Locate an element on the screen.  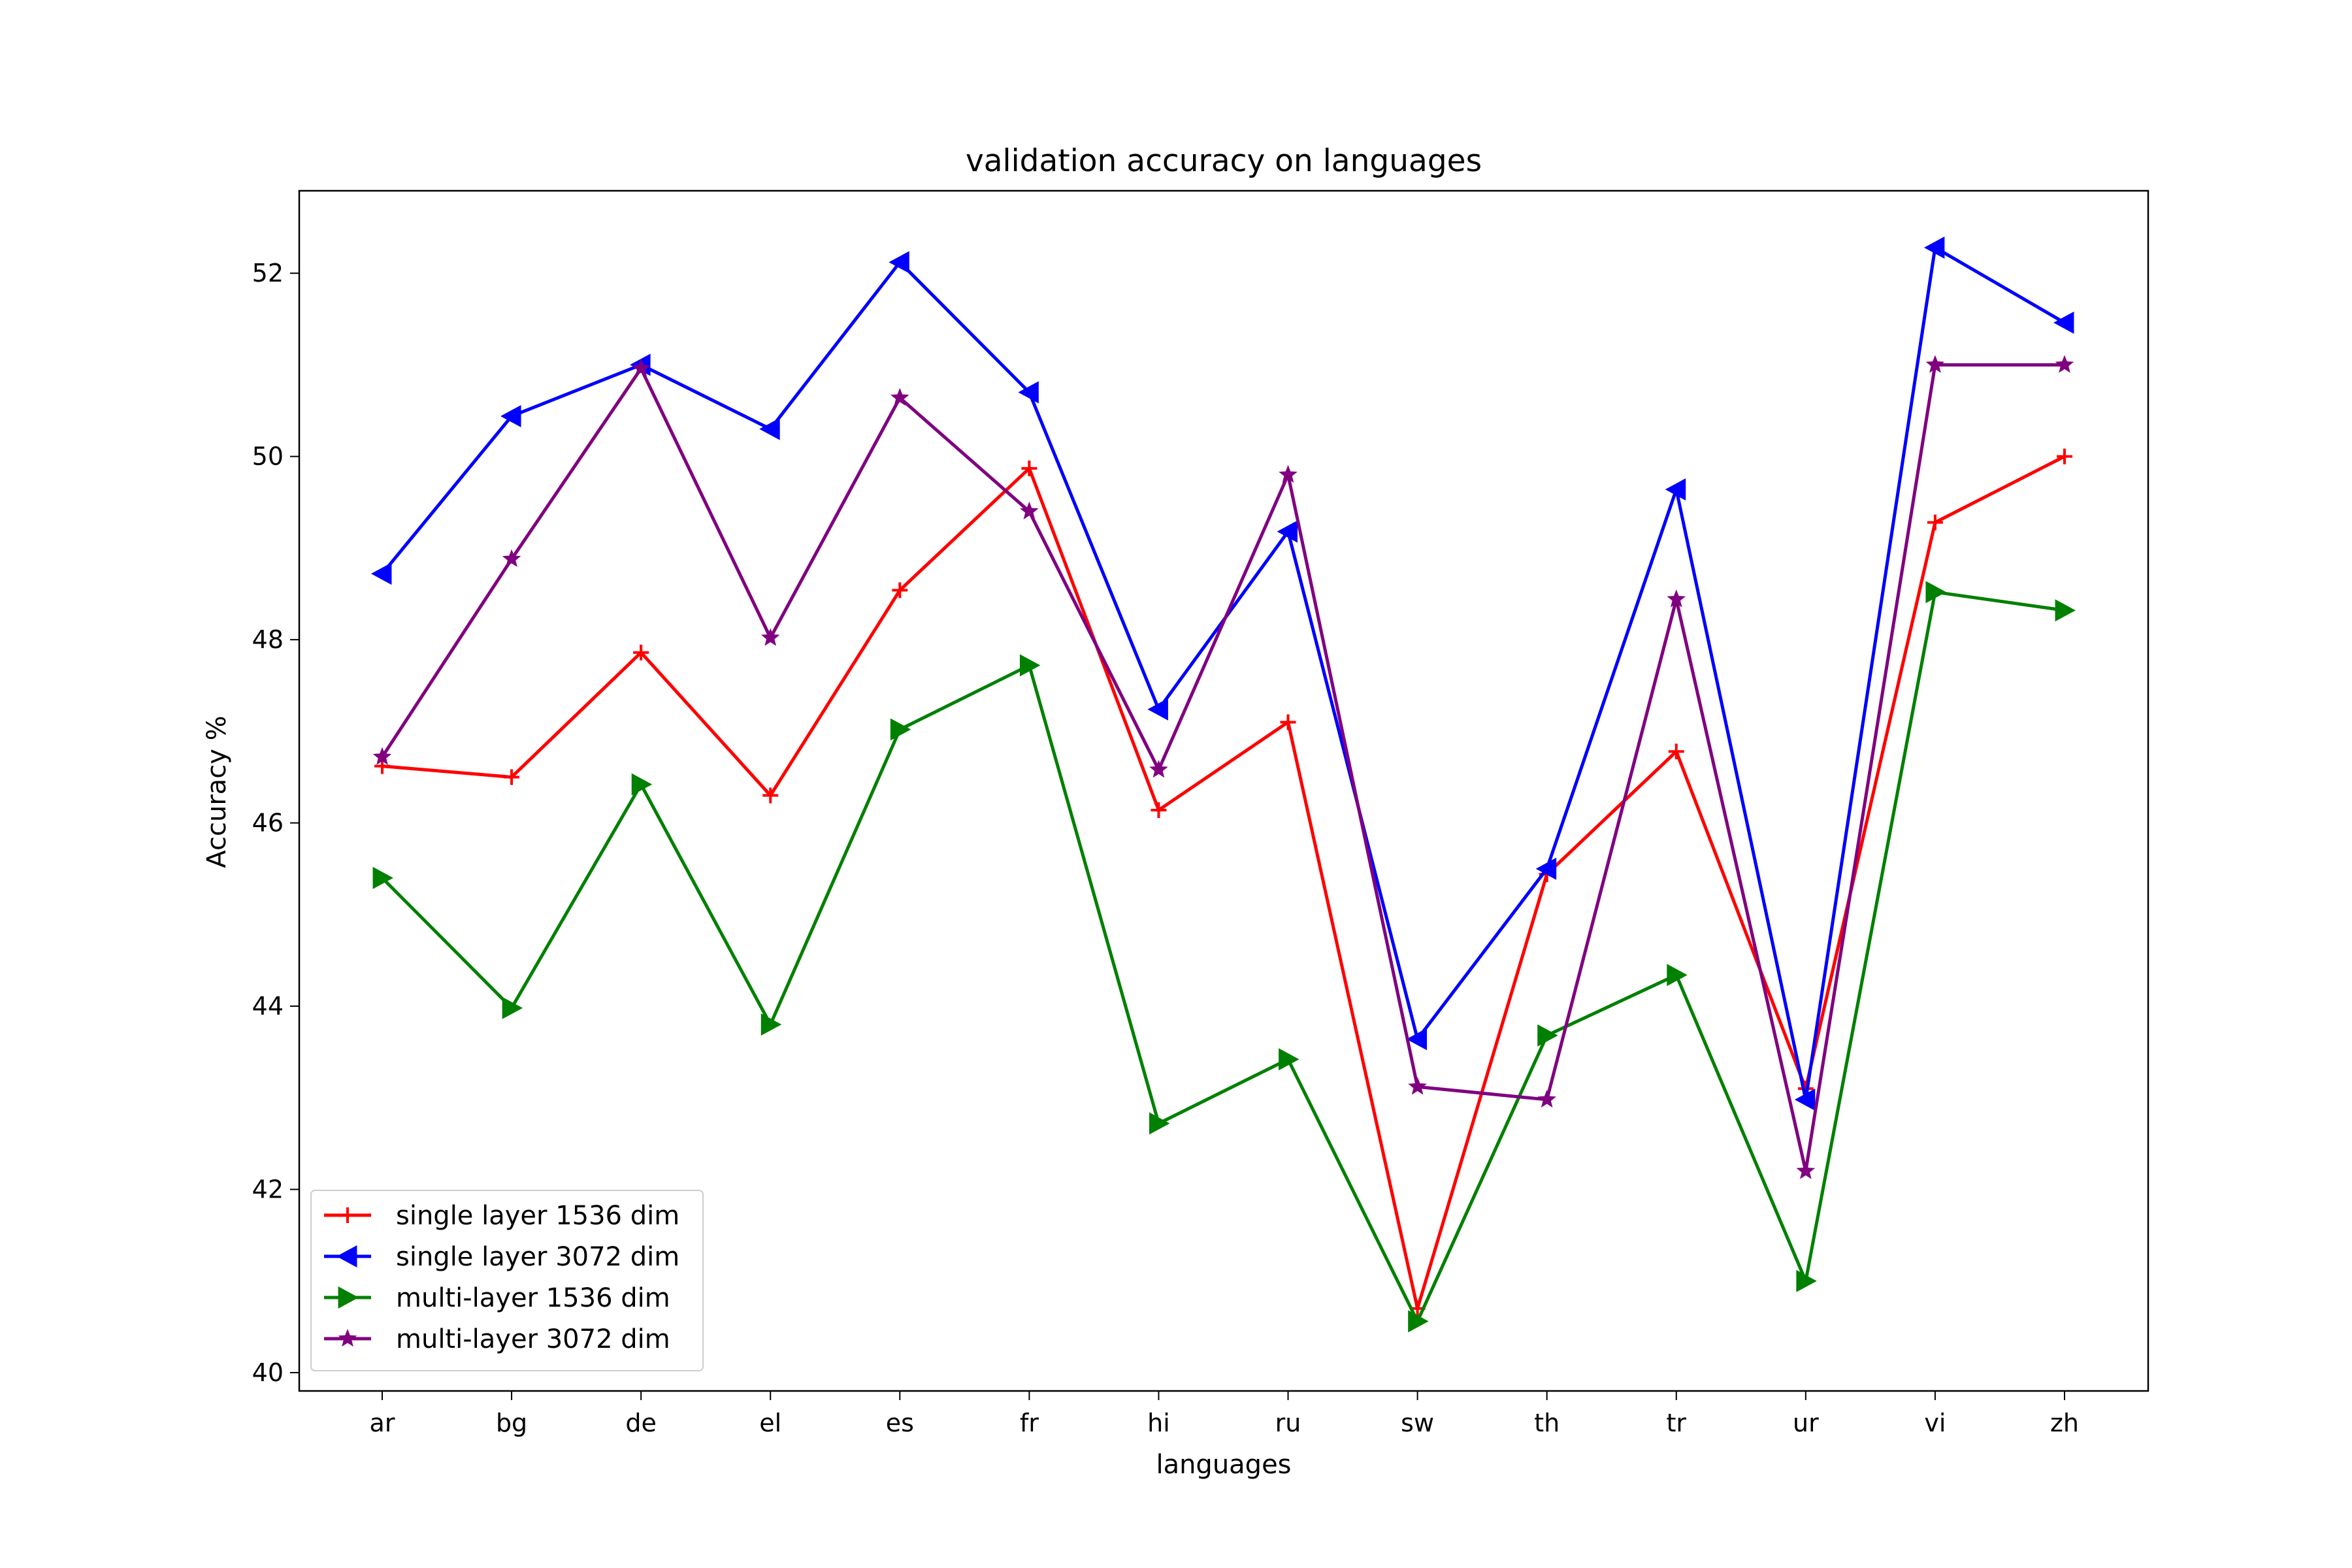
x-tick-label: sw is located at coordinates (1417, 1423).